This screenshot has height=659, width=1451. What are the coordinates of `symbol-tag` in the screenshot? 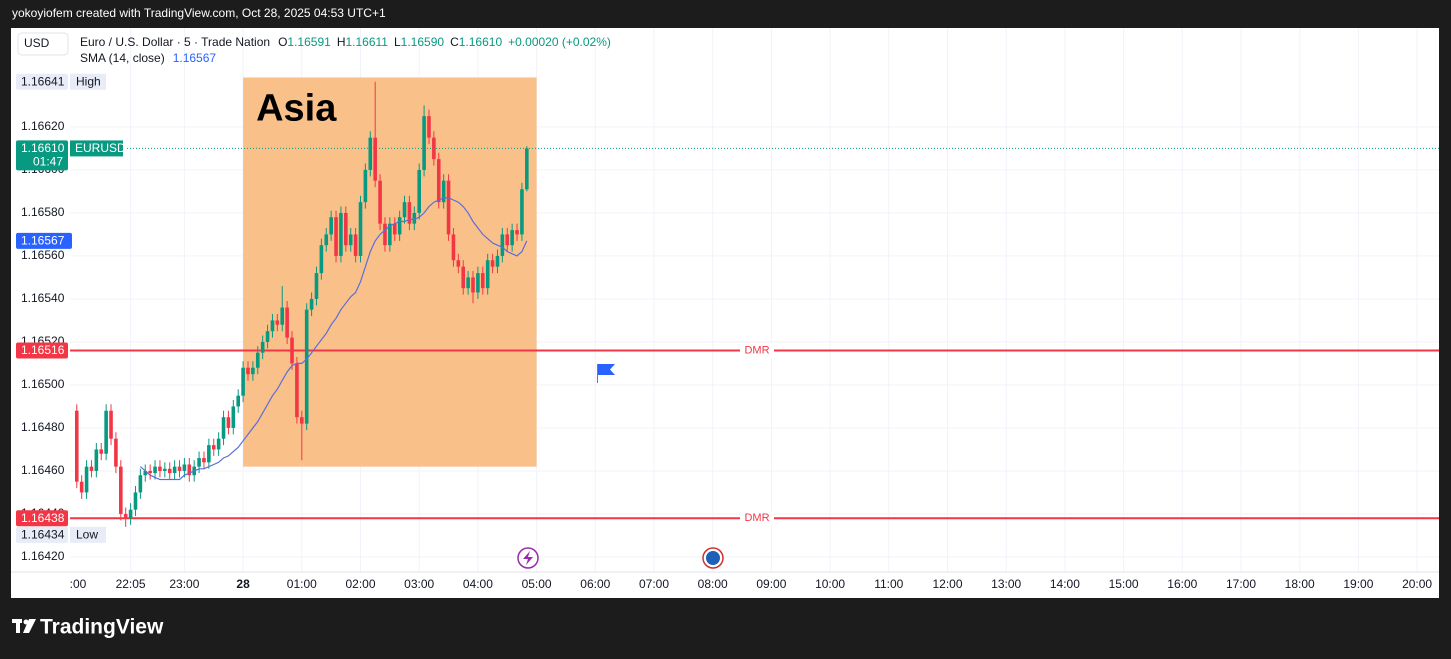 It's located at (96, 148).